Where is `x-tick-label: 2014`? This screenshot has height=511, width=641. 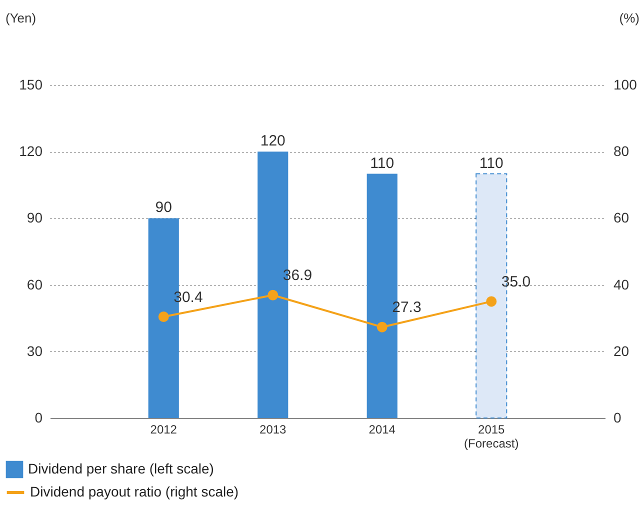
x-tick-label: 2014 is located at coordinates (382, 429).